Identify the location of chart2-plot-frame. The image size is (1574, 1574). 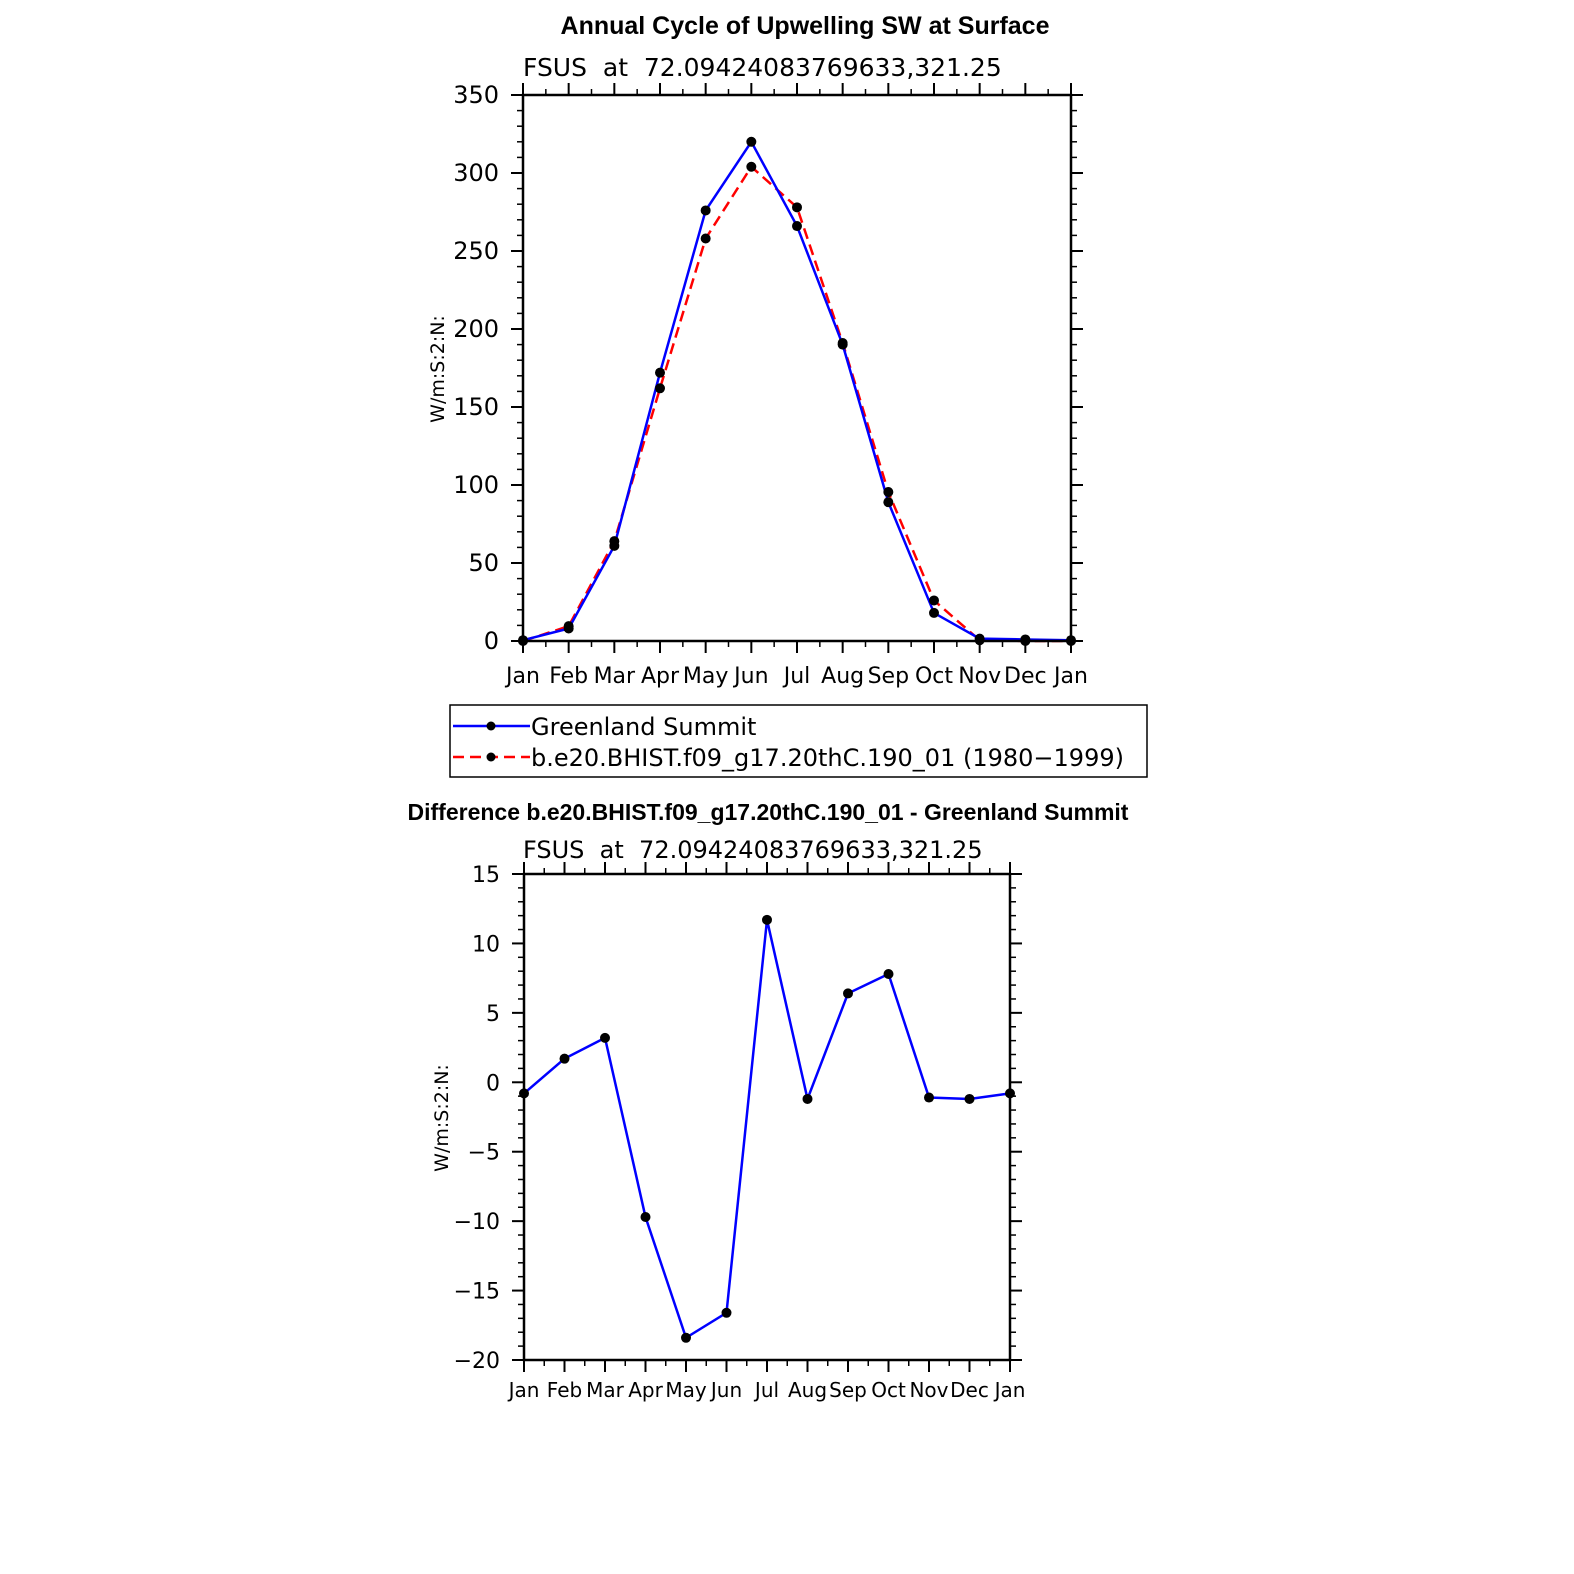
(767, 1117).